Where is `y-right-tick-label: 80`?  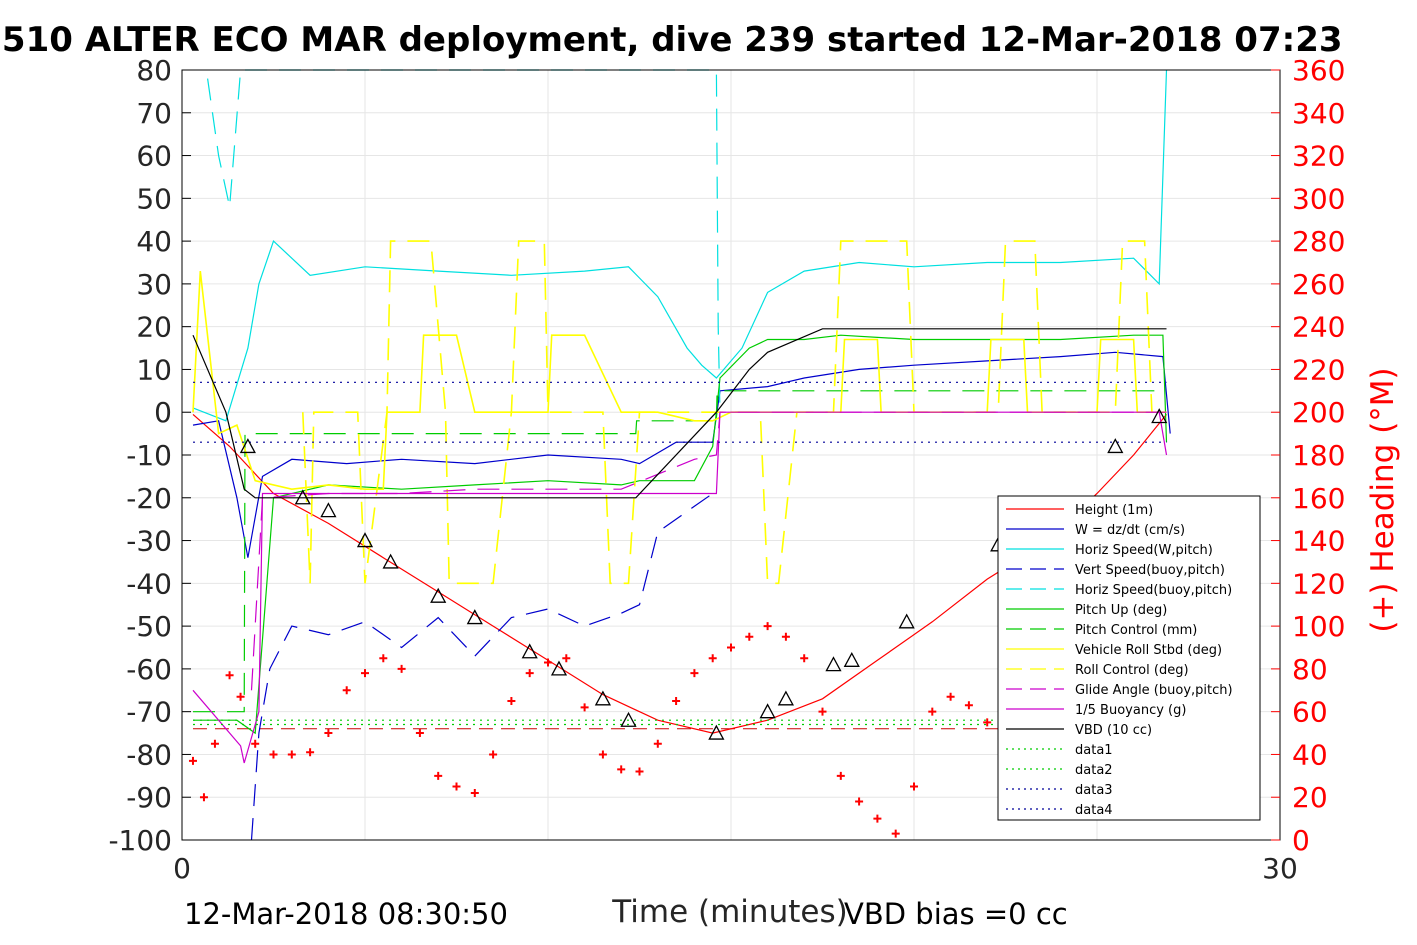
y-right-tick-label: 80 is located at coordinates (1310, 669).